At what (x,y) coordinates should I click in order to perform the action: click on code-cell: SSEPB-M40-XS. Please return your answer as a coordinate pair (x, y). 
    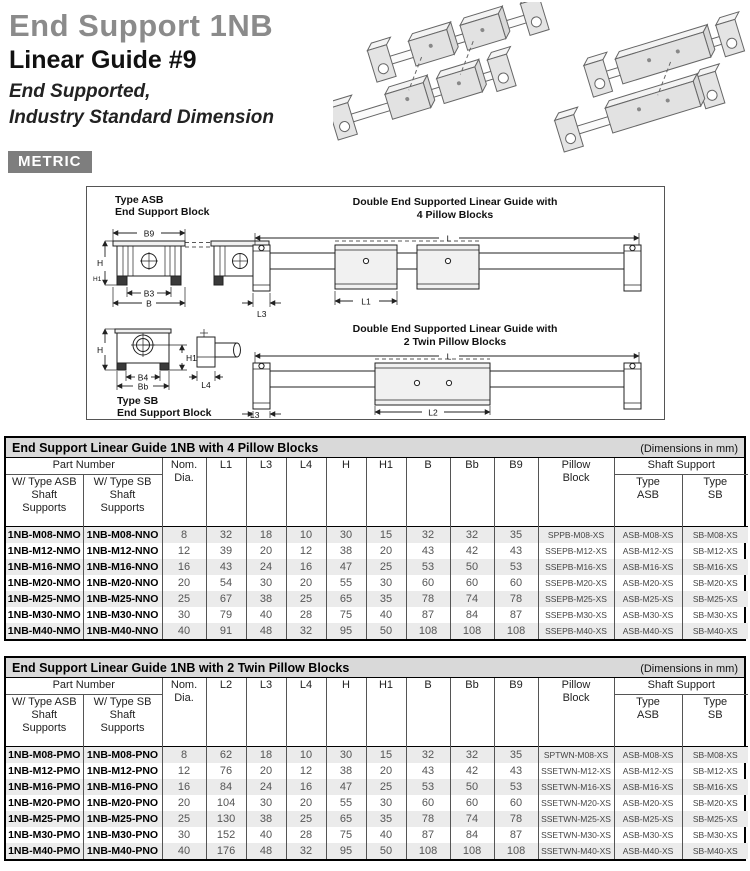
    Looking at the image, I should click on (576, 631).